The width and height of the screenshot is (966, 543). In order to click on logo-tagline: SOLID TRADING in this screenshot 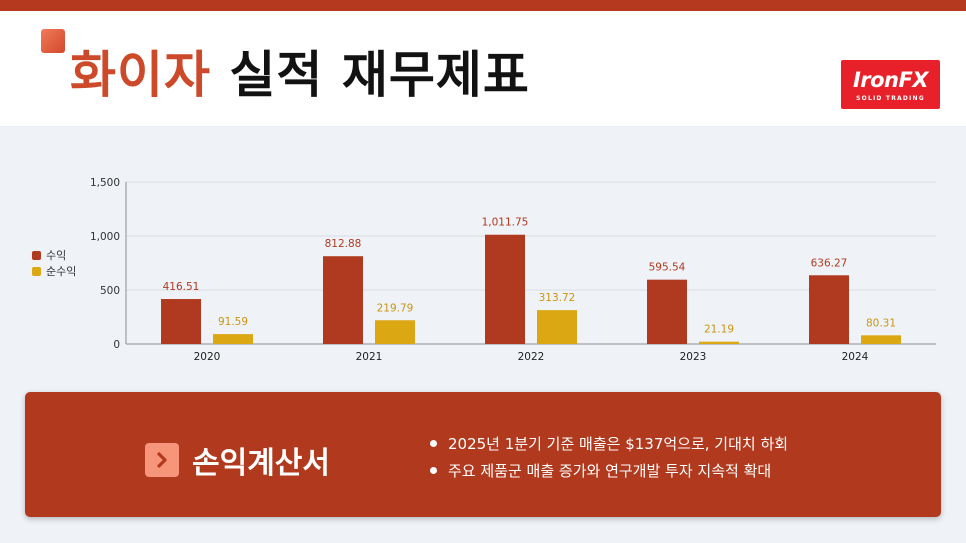, I will do `click(890, 98)`.